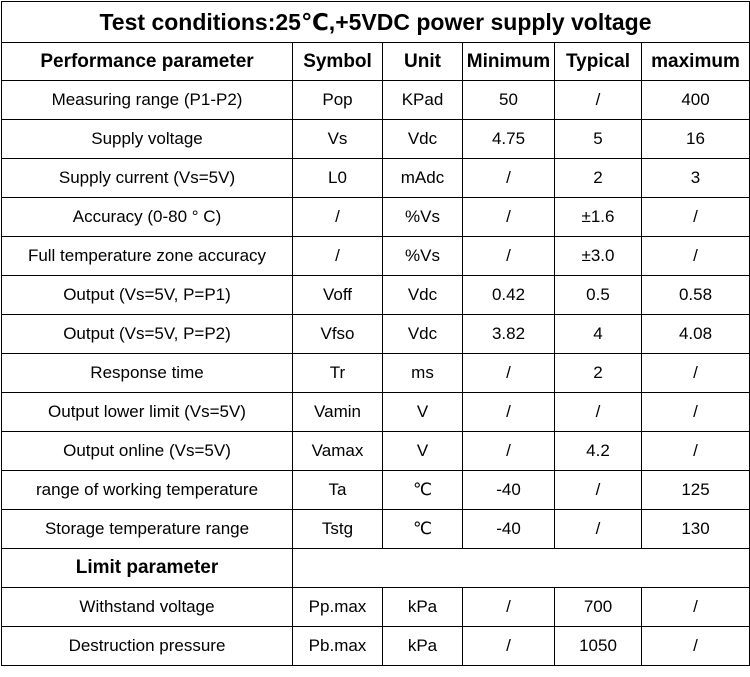  I want to click on symbol-cell: Pp.max, so click(337, 607).